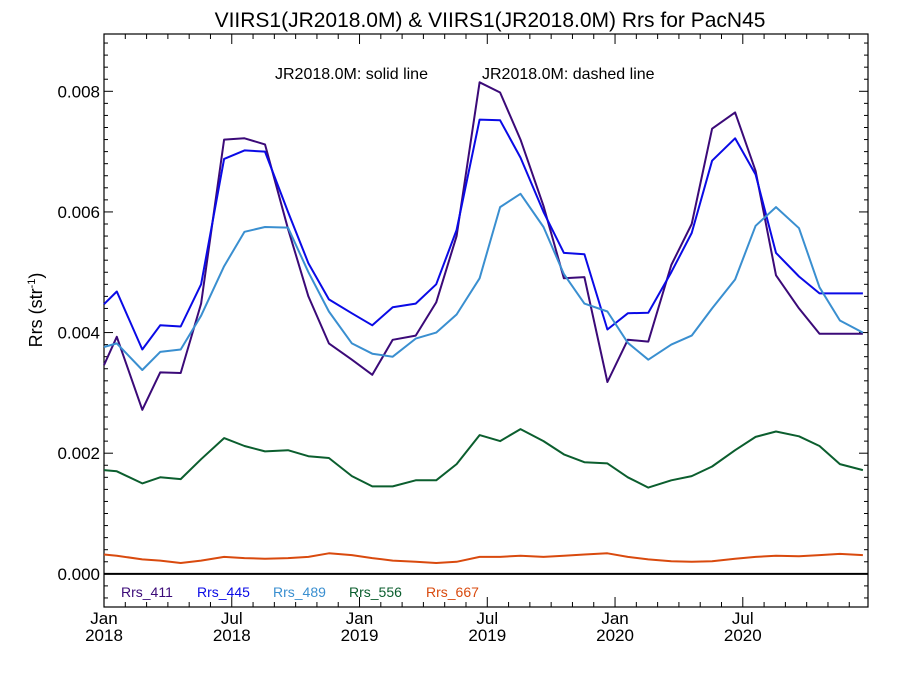 The width and height of the screenshot is (900, 675). I want to click on y-axis-label-close: ), so click(36, 276).